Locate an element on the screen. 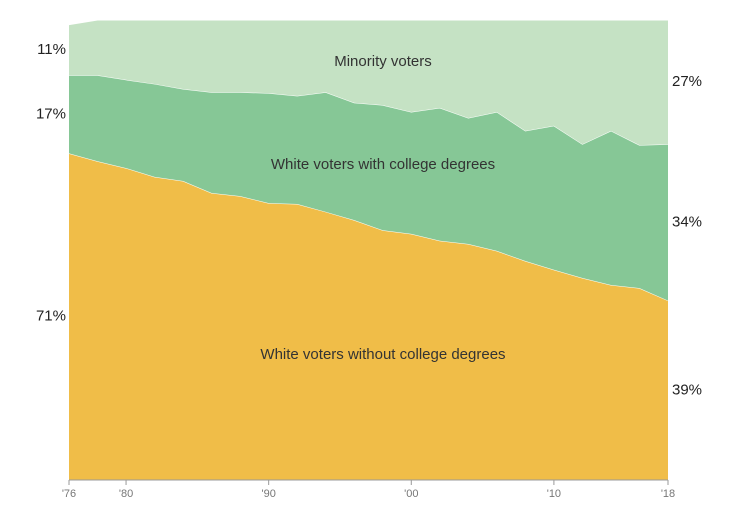 The height and width of the screenshot is (518, 733). value-label: 27% is located at coordinates (687, 81).